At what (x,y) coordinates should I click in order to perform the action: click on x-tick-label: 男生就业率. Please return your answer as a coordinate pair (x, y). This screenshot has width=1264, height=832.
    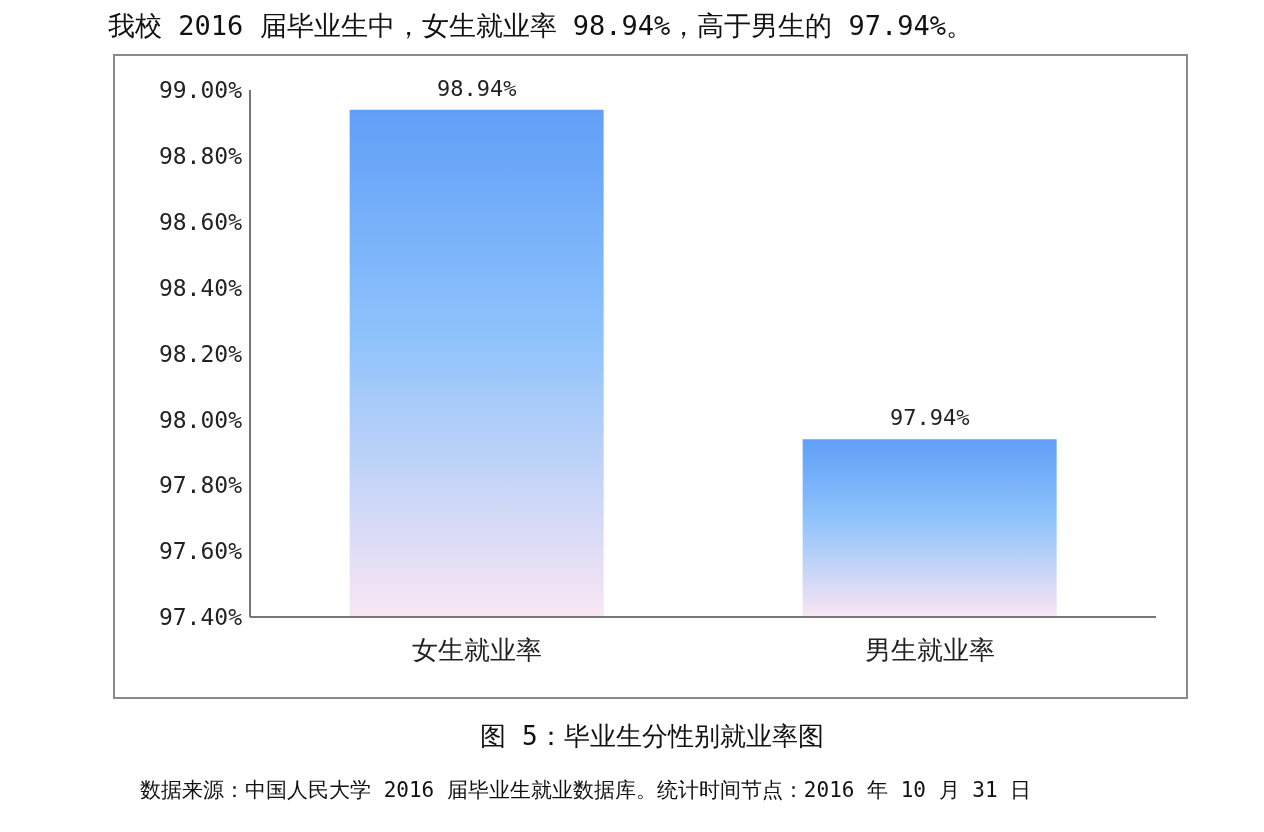
    Looking at the image, I should click on (929, 650).